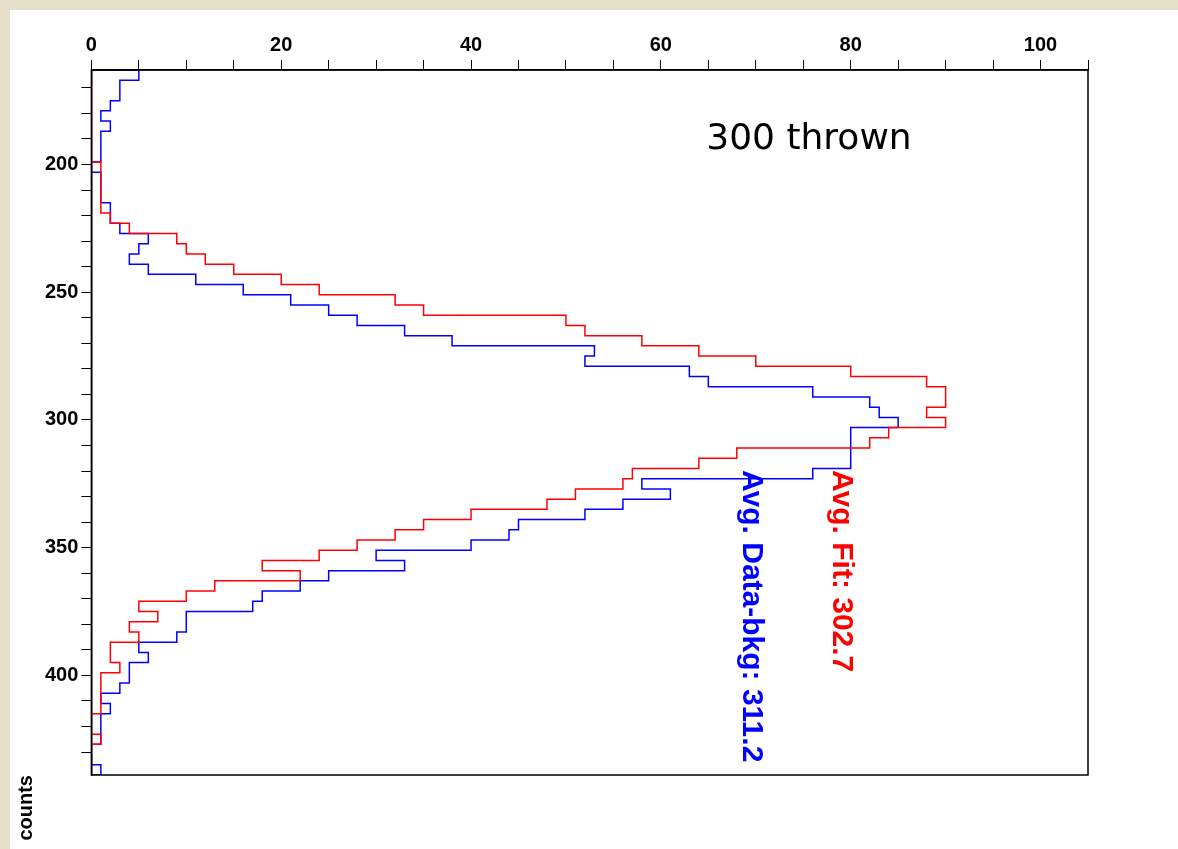  I want to click on annotation: Avg. Data-bkg: 311.2, so click(754, 616).